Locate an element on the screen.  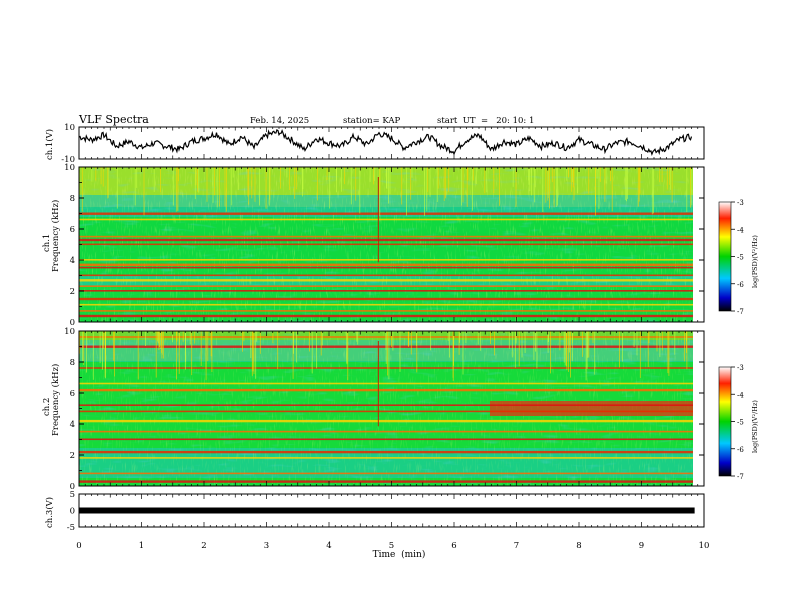
ch1-colorbar: -3 -4 -5 -6 -7 log(PSD)(V²/Hz) is located at coordinates (738, 257).